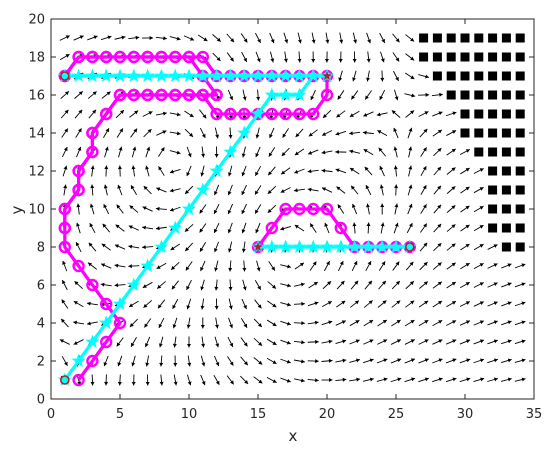 The height and width of the screenshot is (462, 550). I want to click on y-tick-label: 12, so click(36, 172).